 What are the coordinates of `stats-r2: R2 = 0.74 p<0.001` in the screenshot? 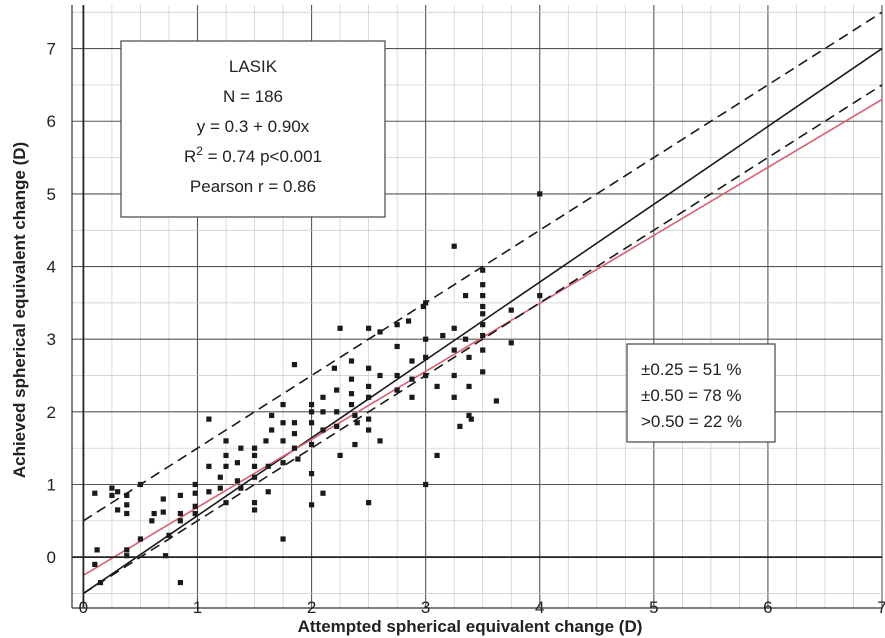 It's located at (253, 155).